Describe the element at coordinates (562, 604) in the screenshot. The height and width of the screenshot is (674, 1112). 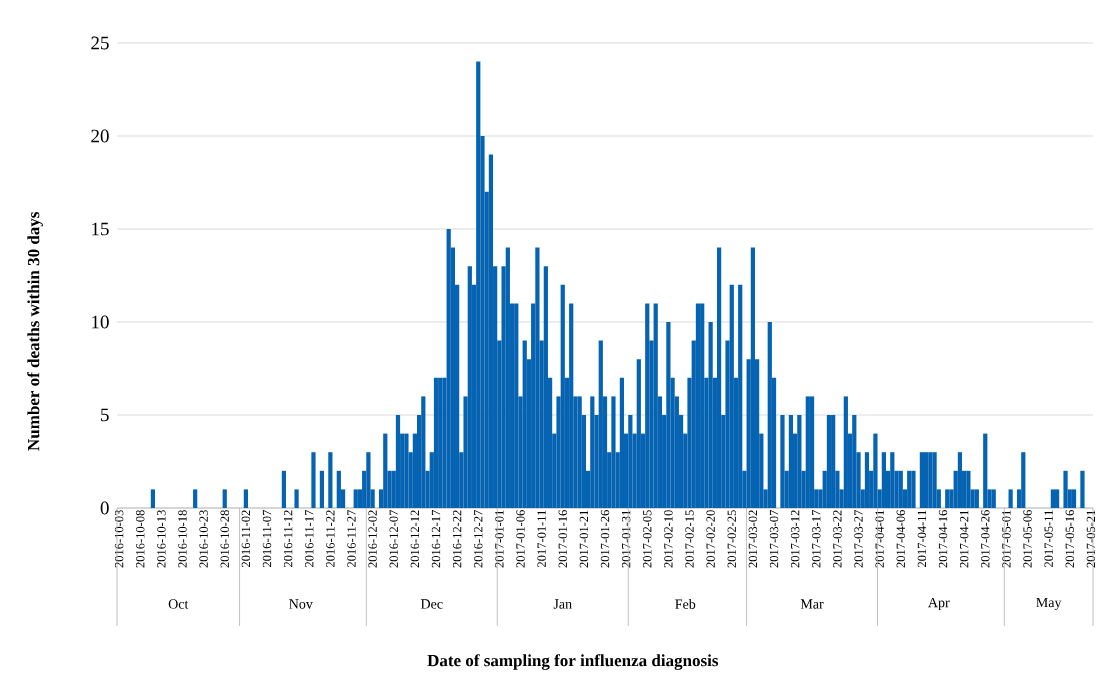
I see `x2-tick-label: Jan` at that location.